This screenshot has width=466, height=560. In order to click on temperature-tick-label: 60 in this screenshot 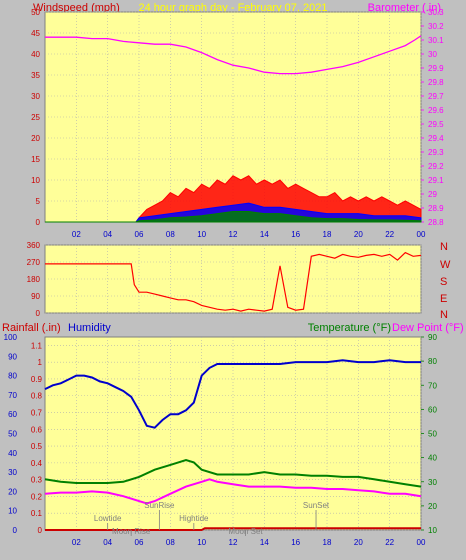, I will do `click(432, 409)`.